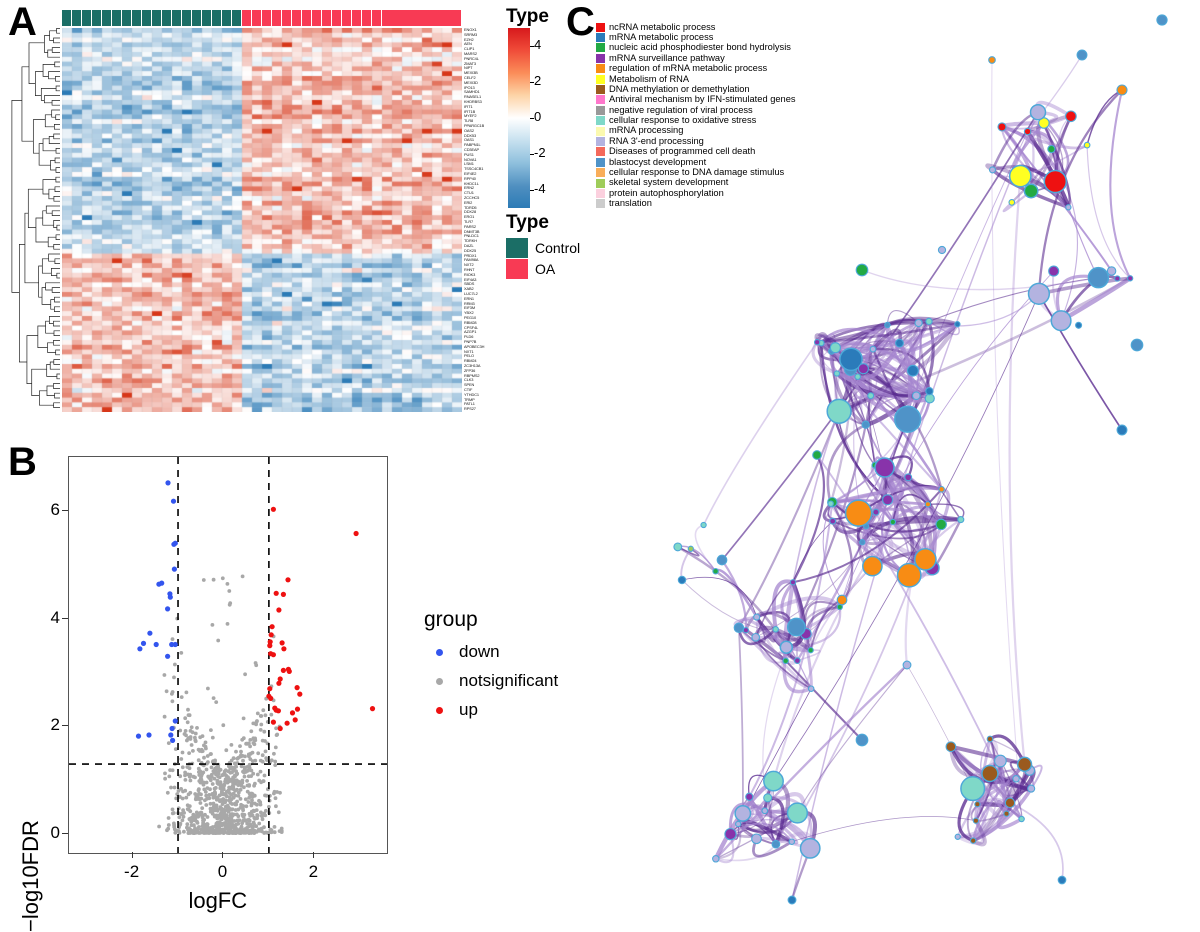 This screenshot has height=932, width=1200. Describe the element at coordinates (470, 178) in the screenshot. I see `gene-label: RPP40` at that location.